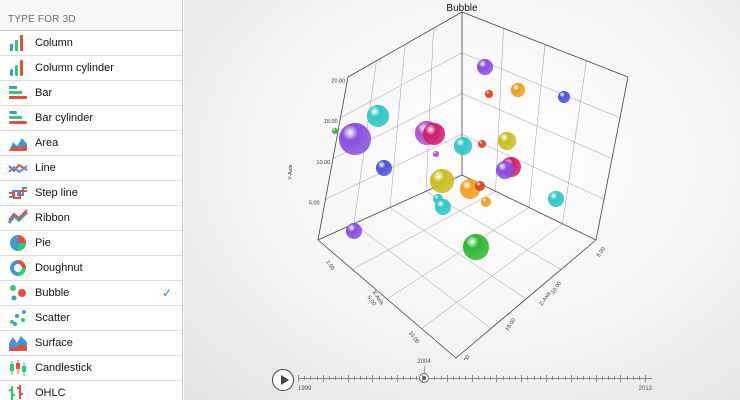 The height and width of the screenshot is (400, 740). Describe the element at coordinates (314, 204) in the screenshot. I see `y-tick-label: 5.00` at that location.